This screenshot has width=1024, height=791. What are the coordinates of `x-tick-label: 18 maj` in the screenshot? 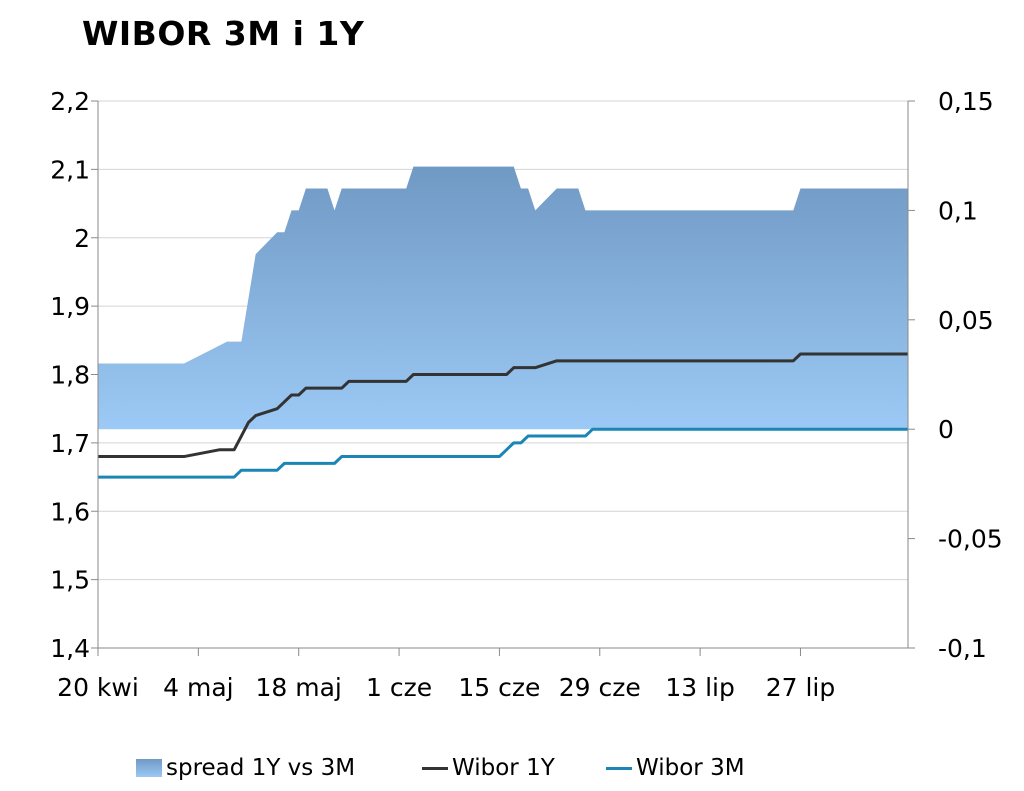 It's located at (299, 687).